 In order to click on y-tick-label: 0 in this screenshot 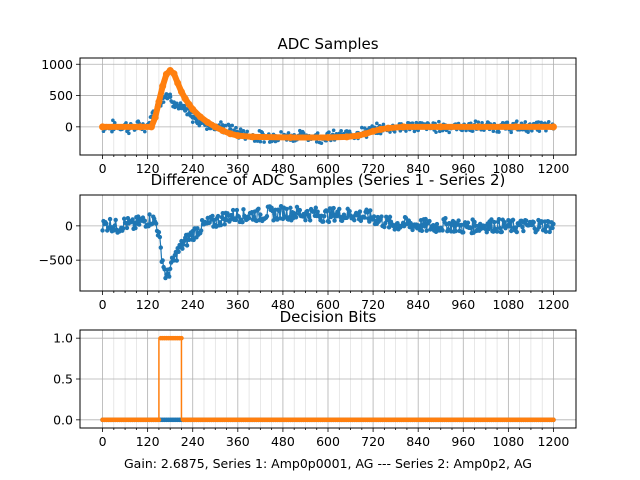, I will do `click(69, 126)`.